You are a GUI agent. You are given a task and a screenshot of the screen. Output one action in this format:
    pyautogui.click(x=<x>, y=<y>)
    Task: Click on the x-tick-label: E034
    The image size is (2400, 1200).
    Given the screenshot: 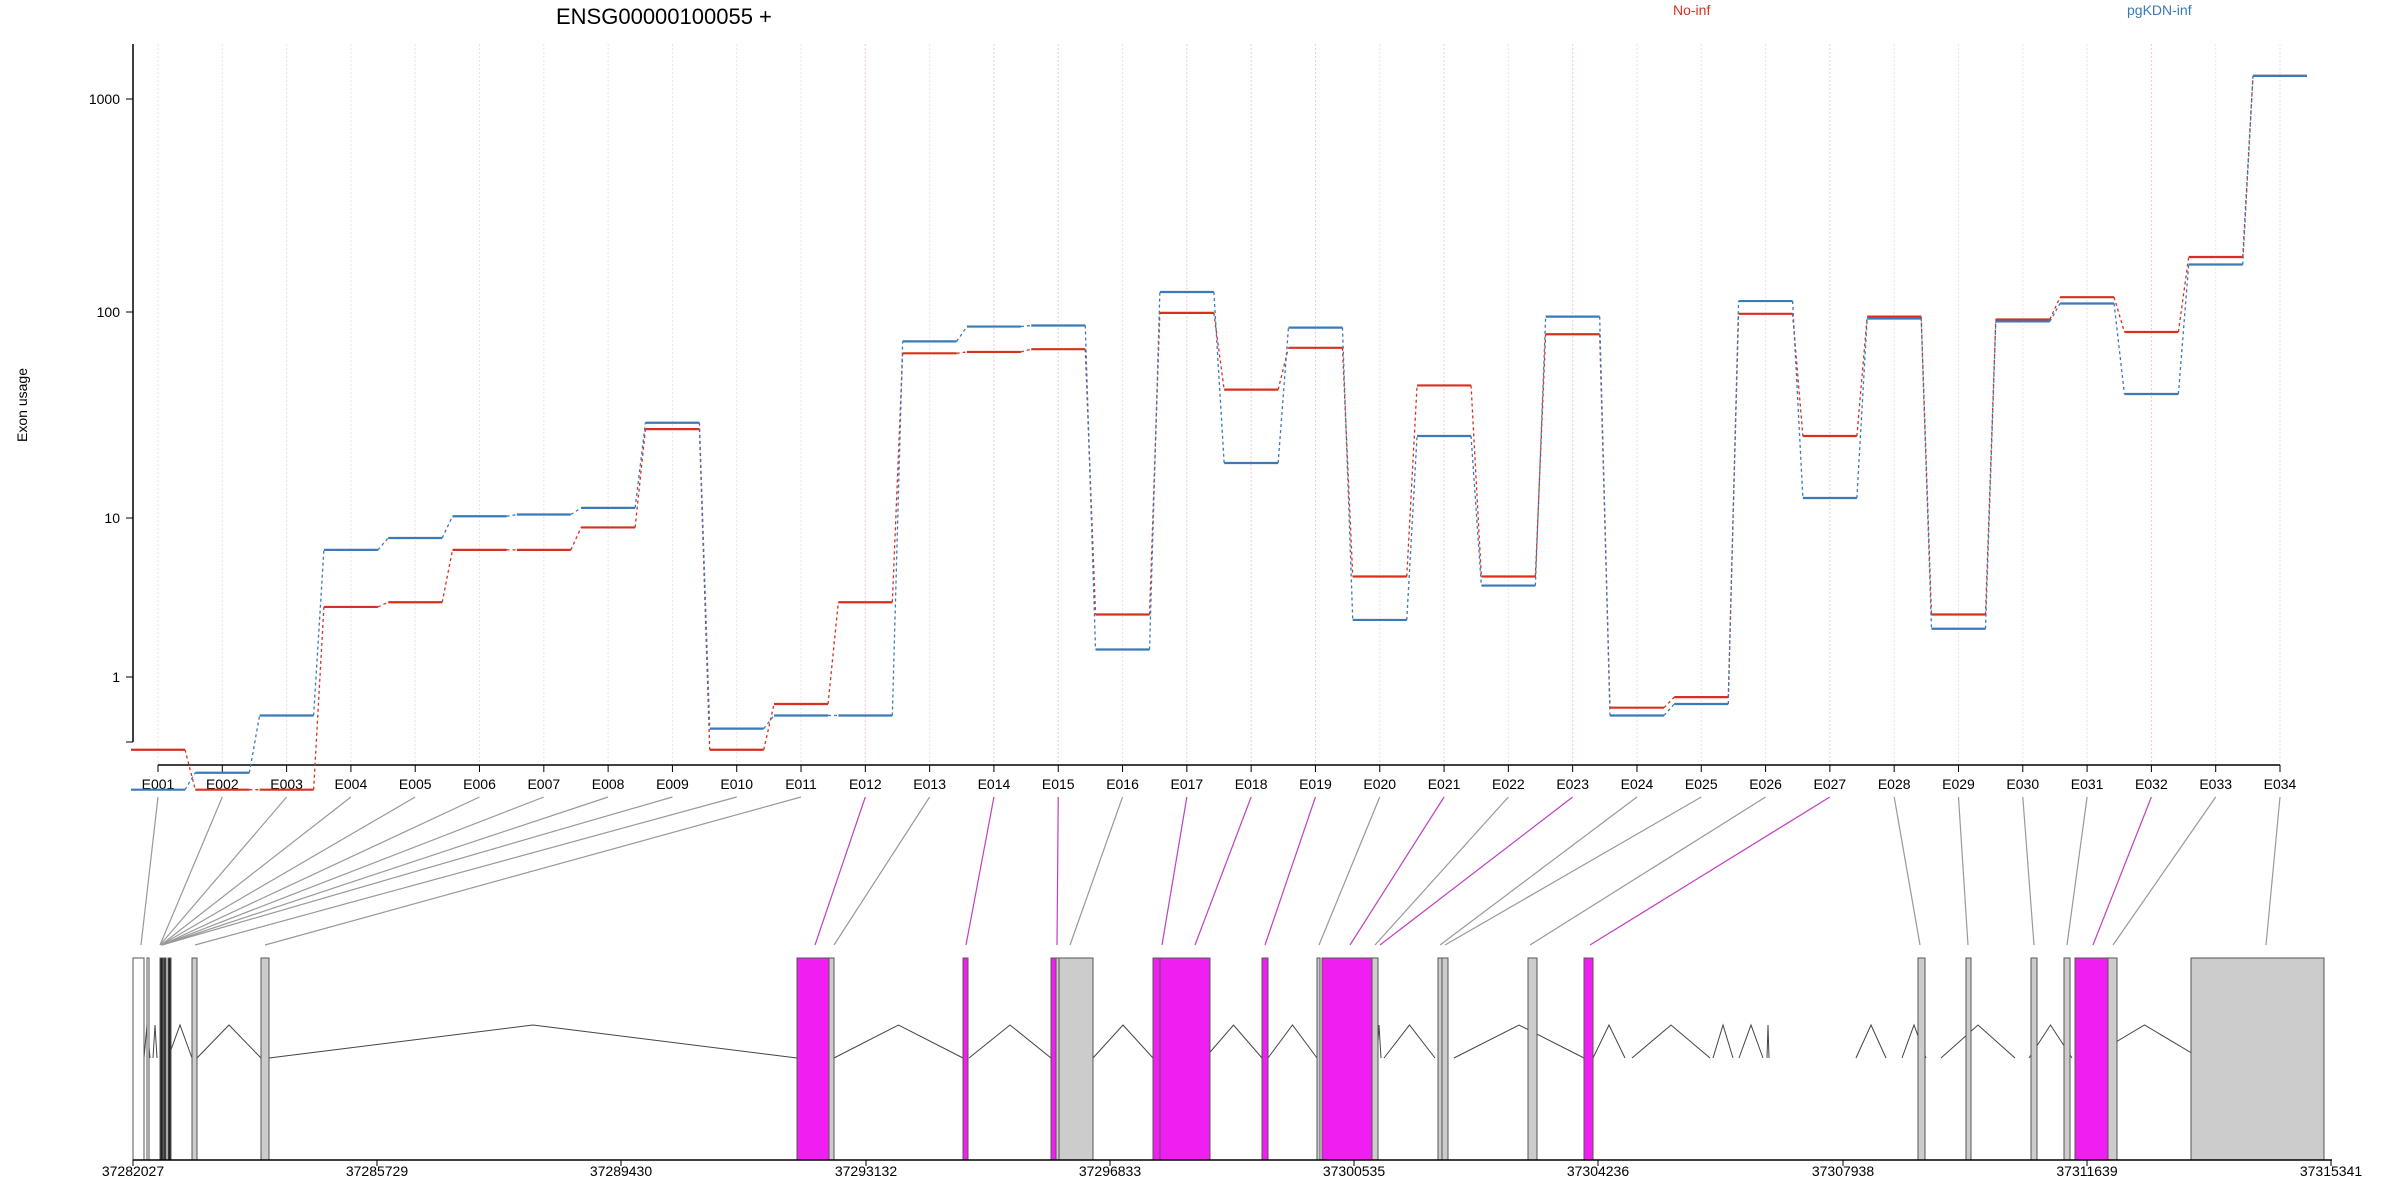 What is the action you would take?
    pyautogui.click(x=2280, y=784)
    